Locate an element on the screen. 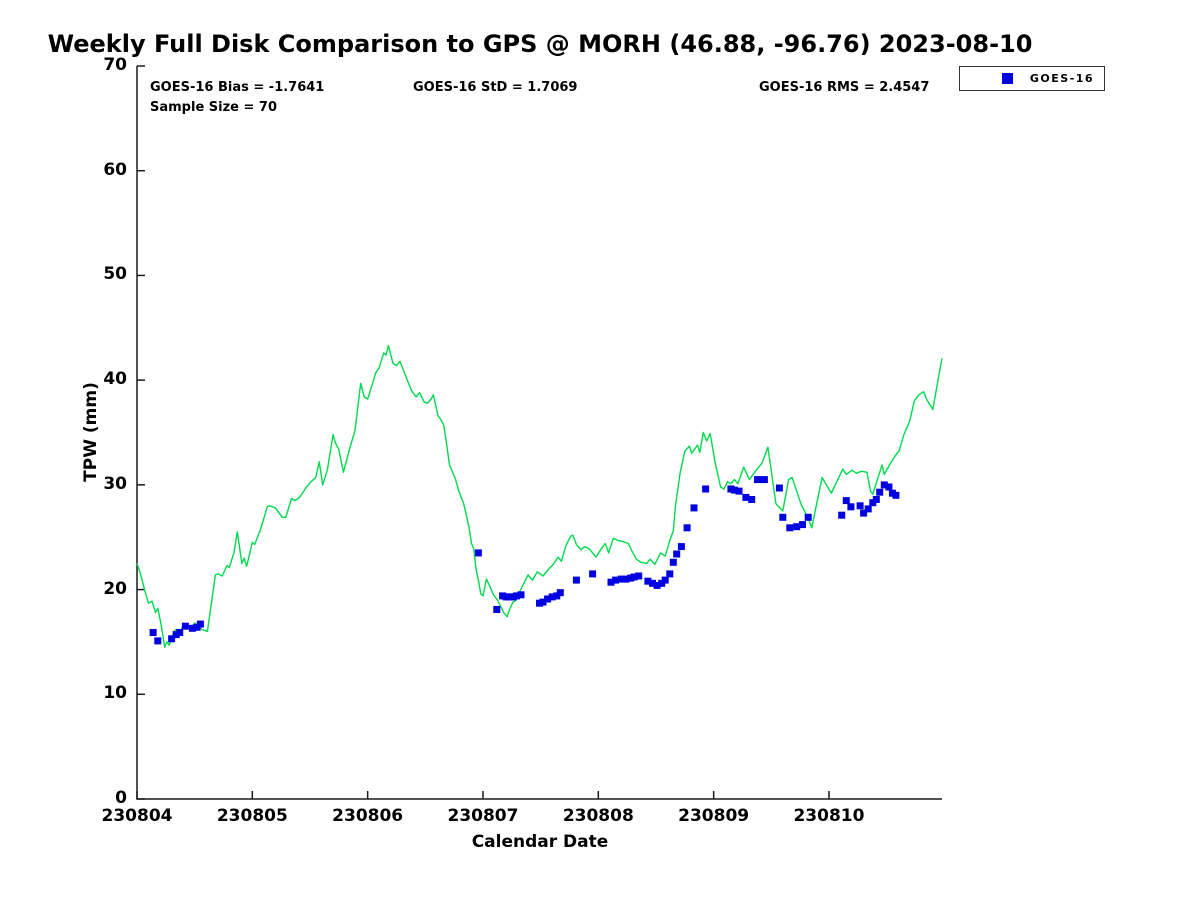  legend-label: GOES-16 is located at coordinates (1062, 78).